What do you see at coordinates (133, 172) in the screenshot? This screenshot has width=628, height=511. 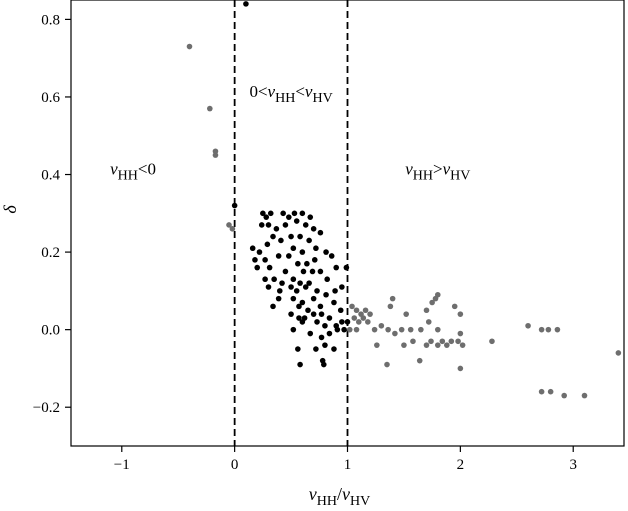 I see `region-label: νHH<0` at bounding box center [133, 172].